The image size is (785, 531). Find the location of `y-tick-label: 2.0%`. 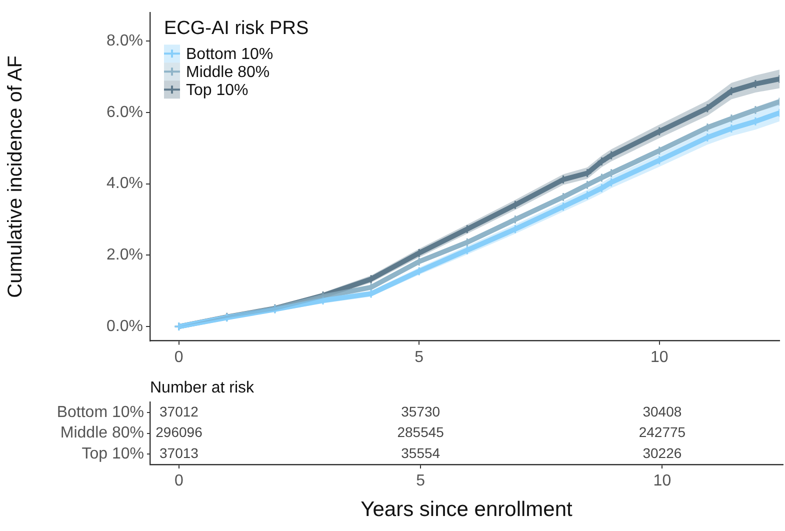

y-tick-label: 2.0% is located at coordinates (124, 255).